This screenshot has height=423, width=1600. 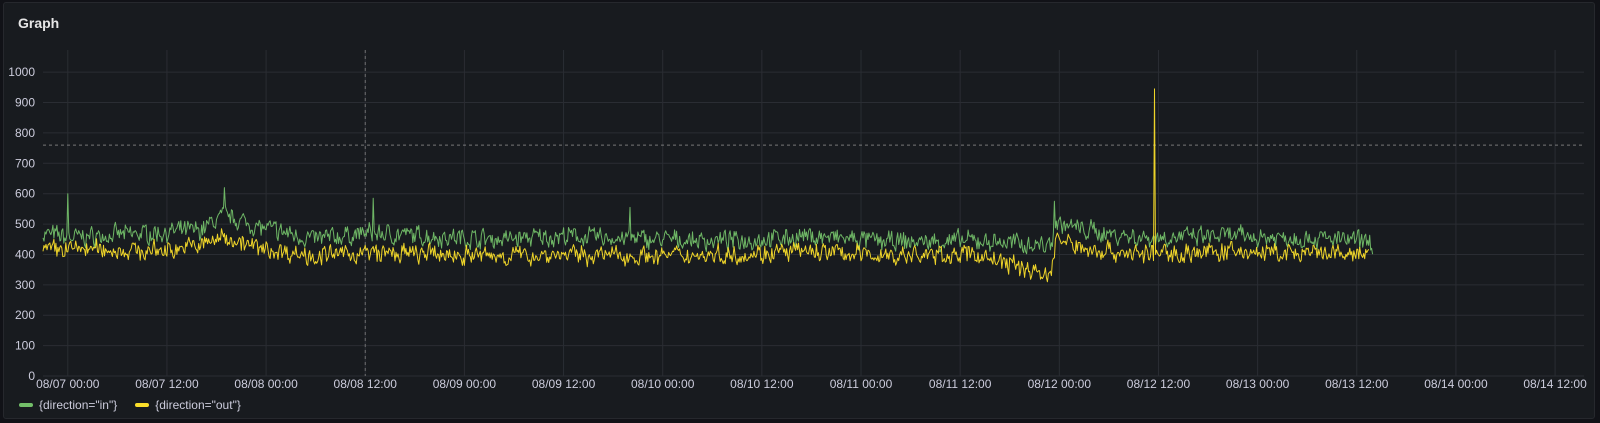 I want to click on y-tick-label: 700, so click(x=25, y=163).